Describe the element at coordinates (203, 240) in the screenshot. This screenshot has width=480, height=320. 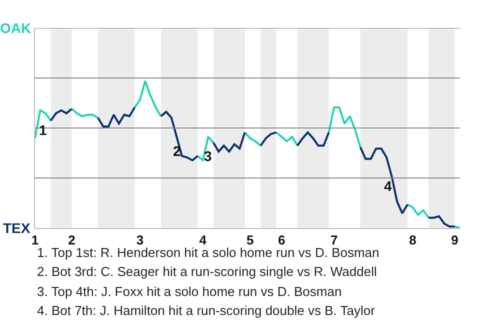
I see `x-tick-label: 4` at that location.